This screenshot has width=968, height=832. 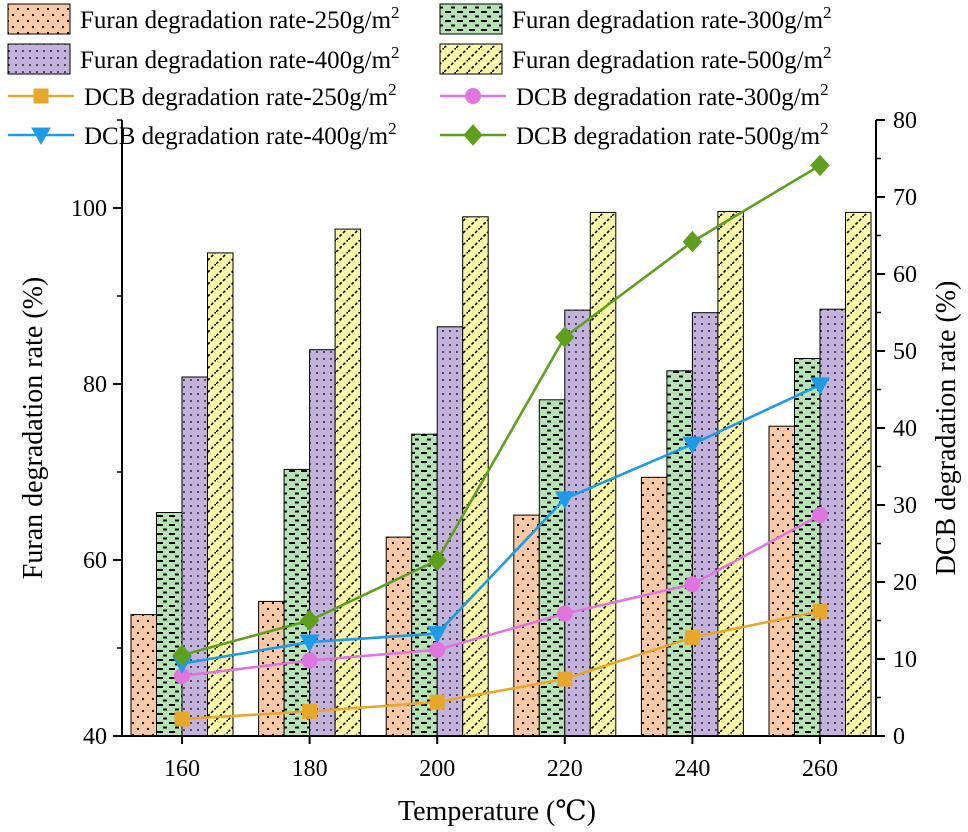 What do you see at coordinates (899, 737) in the screenshot?
I see `right-y-tick-label: 0` at bounding box center [899, 737].